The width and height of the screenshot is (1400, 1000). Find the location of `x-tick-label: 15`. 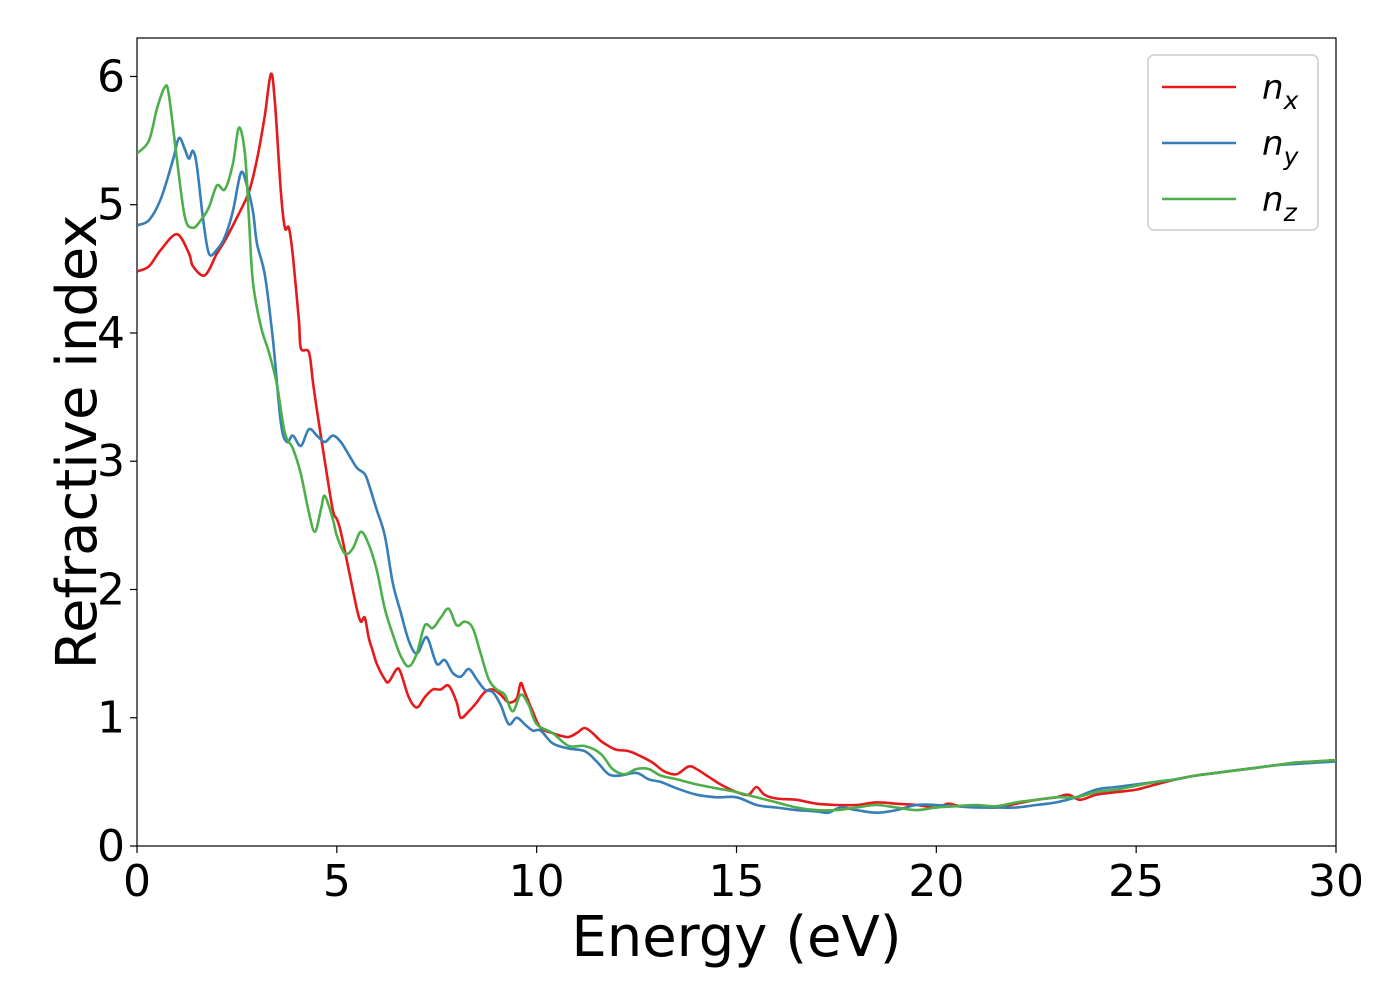

x-tick-label: 15 is located at coordinates (737, 881).